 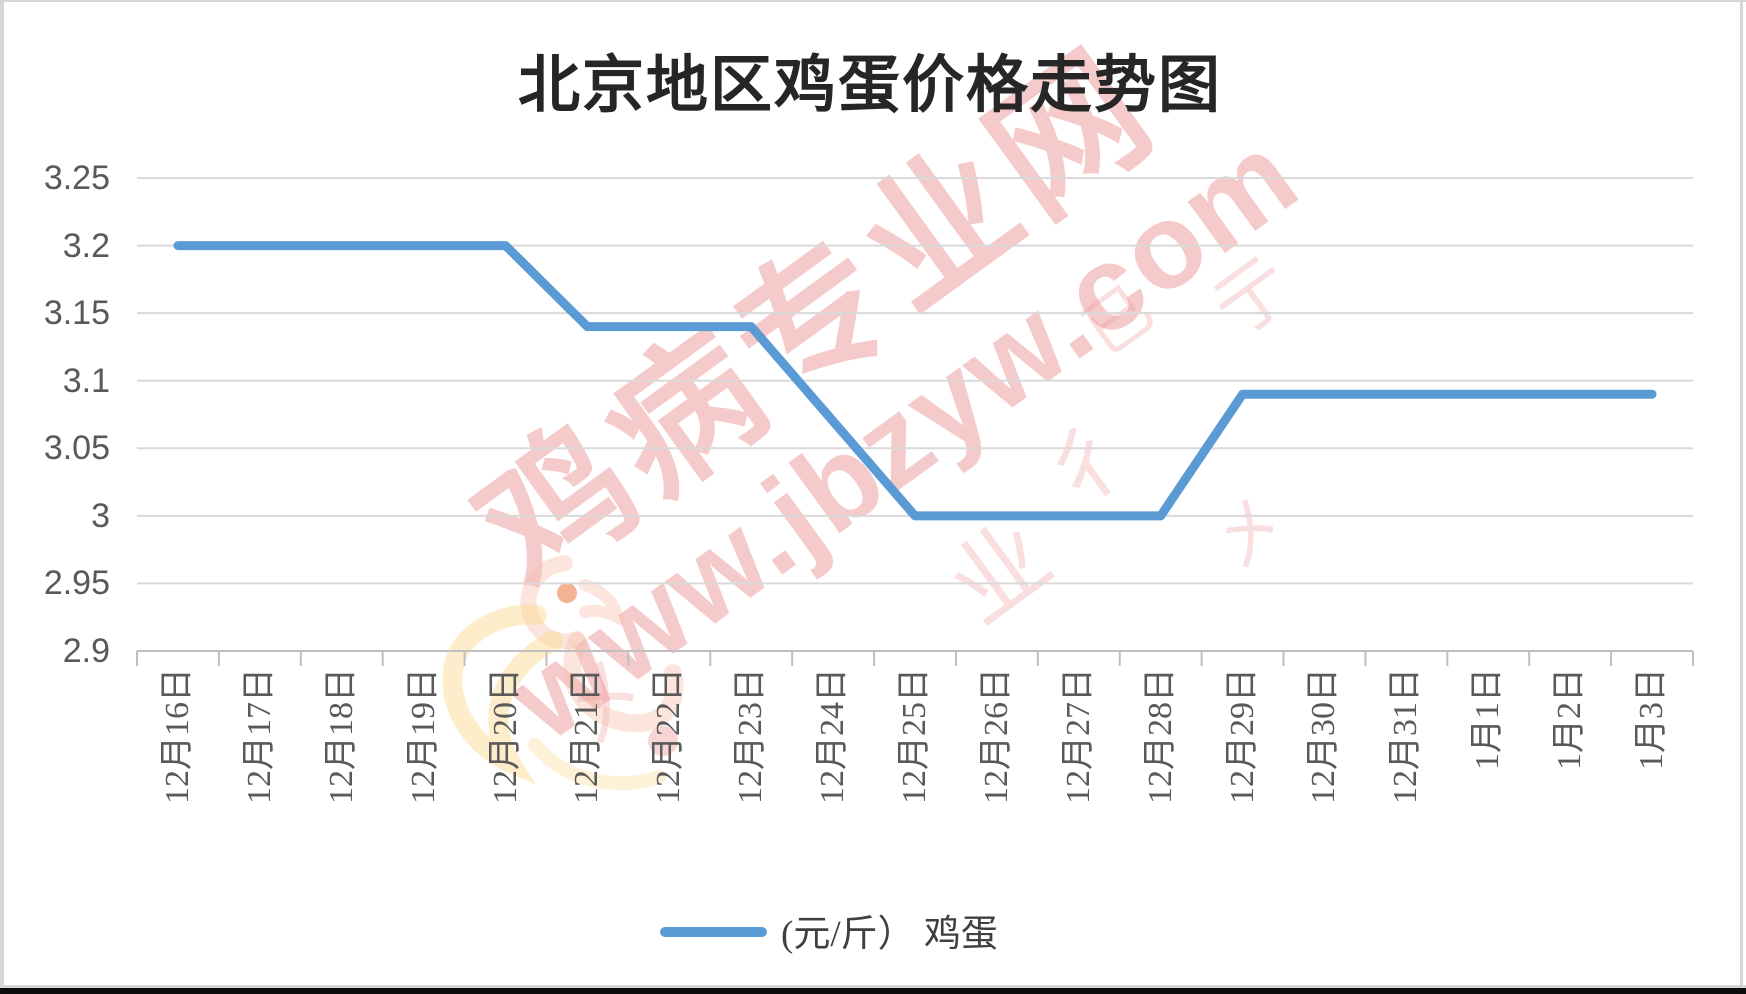 What do you see at coordinates (86, 380) in the screenshot?
I see `y-axis-label: 3.1` at bounding box center [86, 380].